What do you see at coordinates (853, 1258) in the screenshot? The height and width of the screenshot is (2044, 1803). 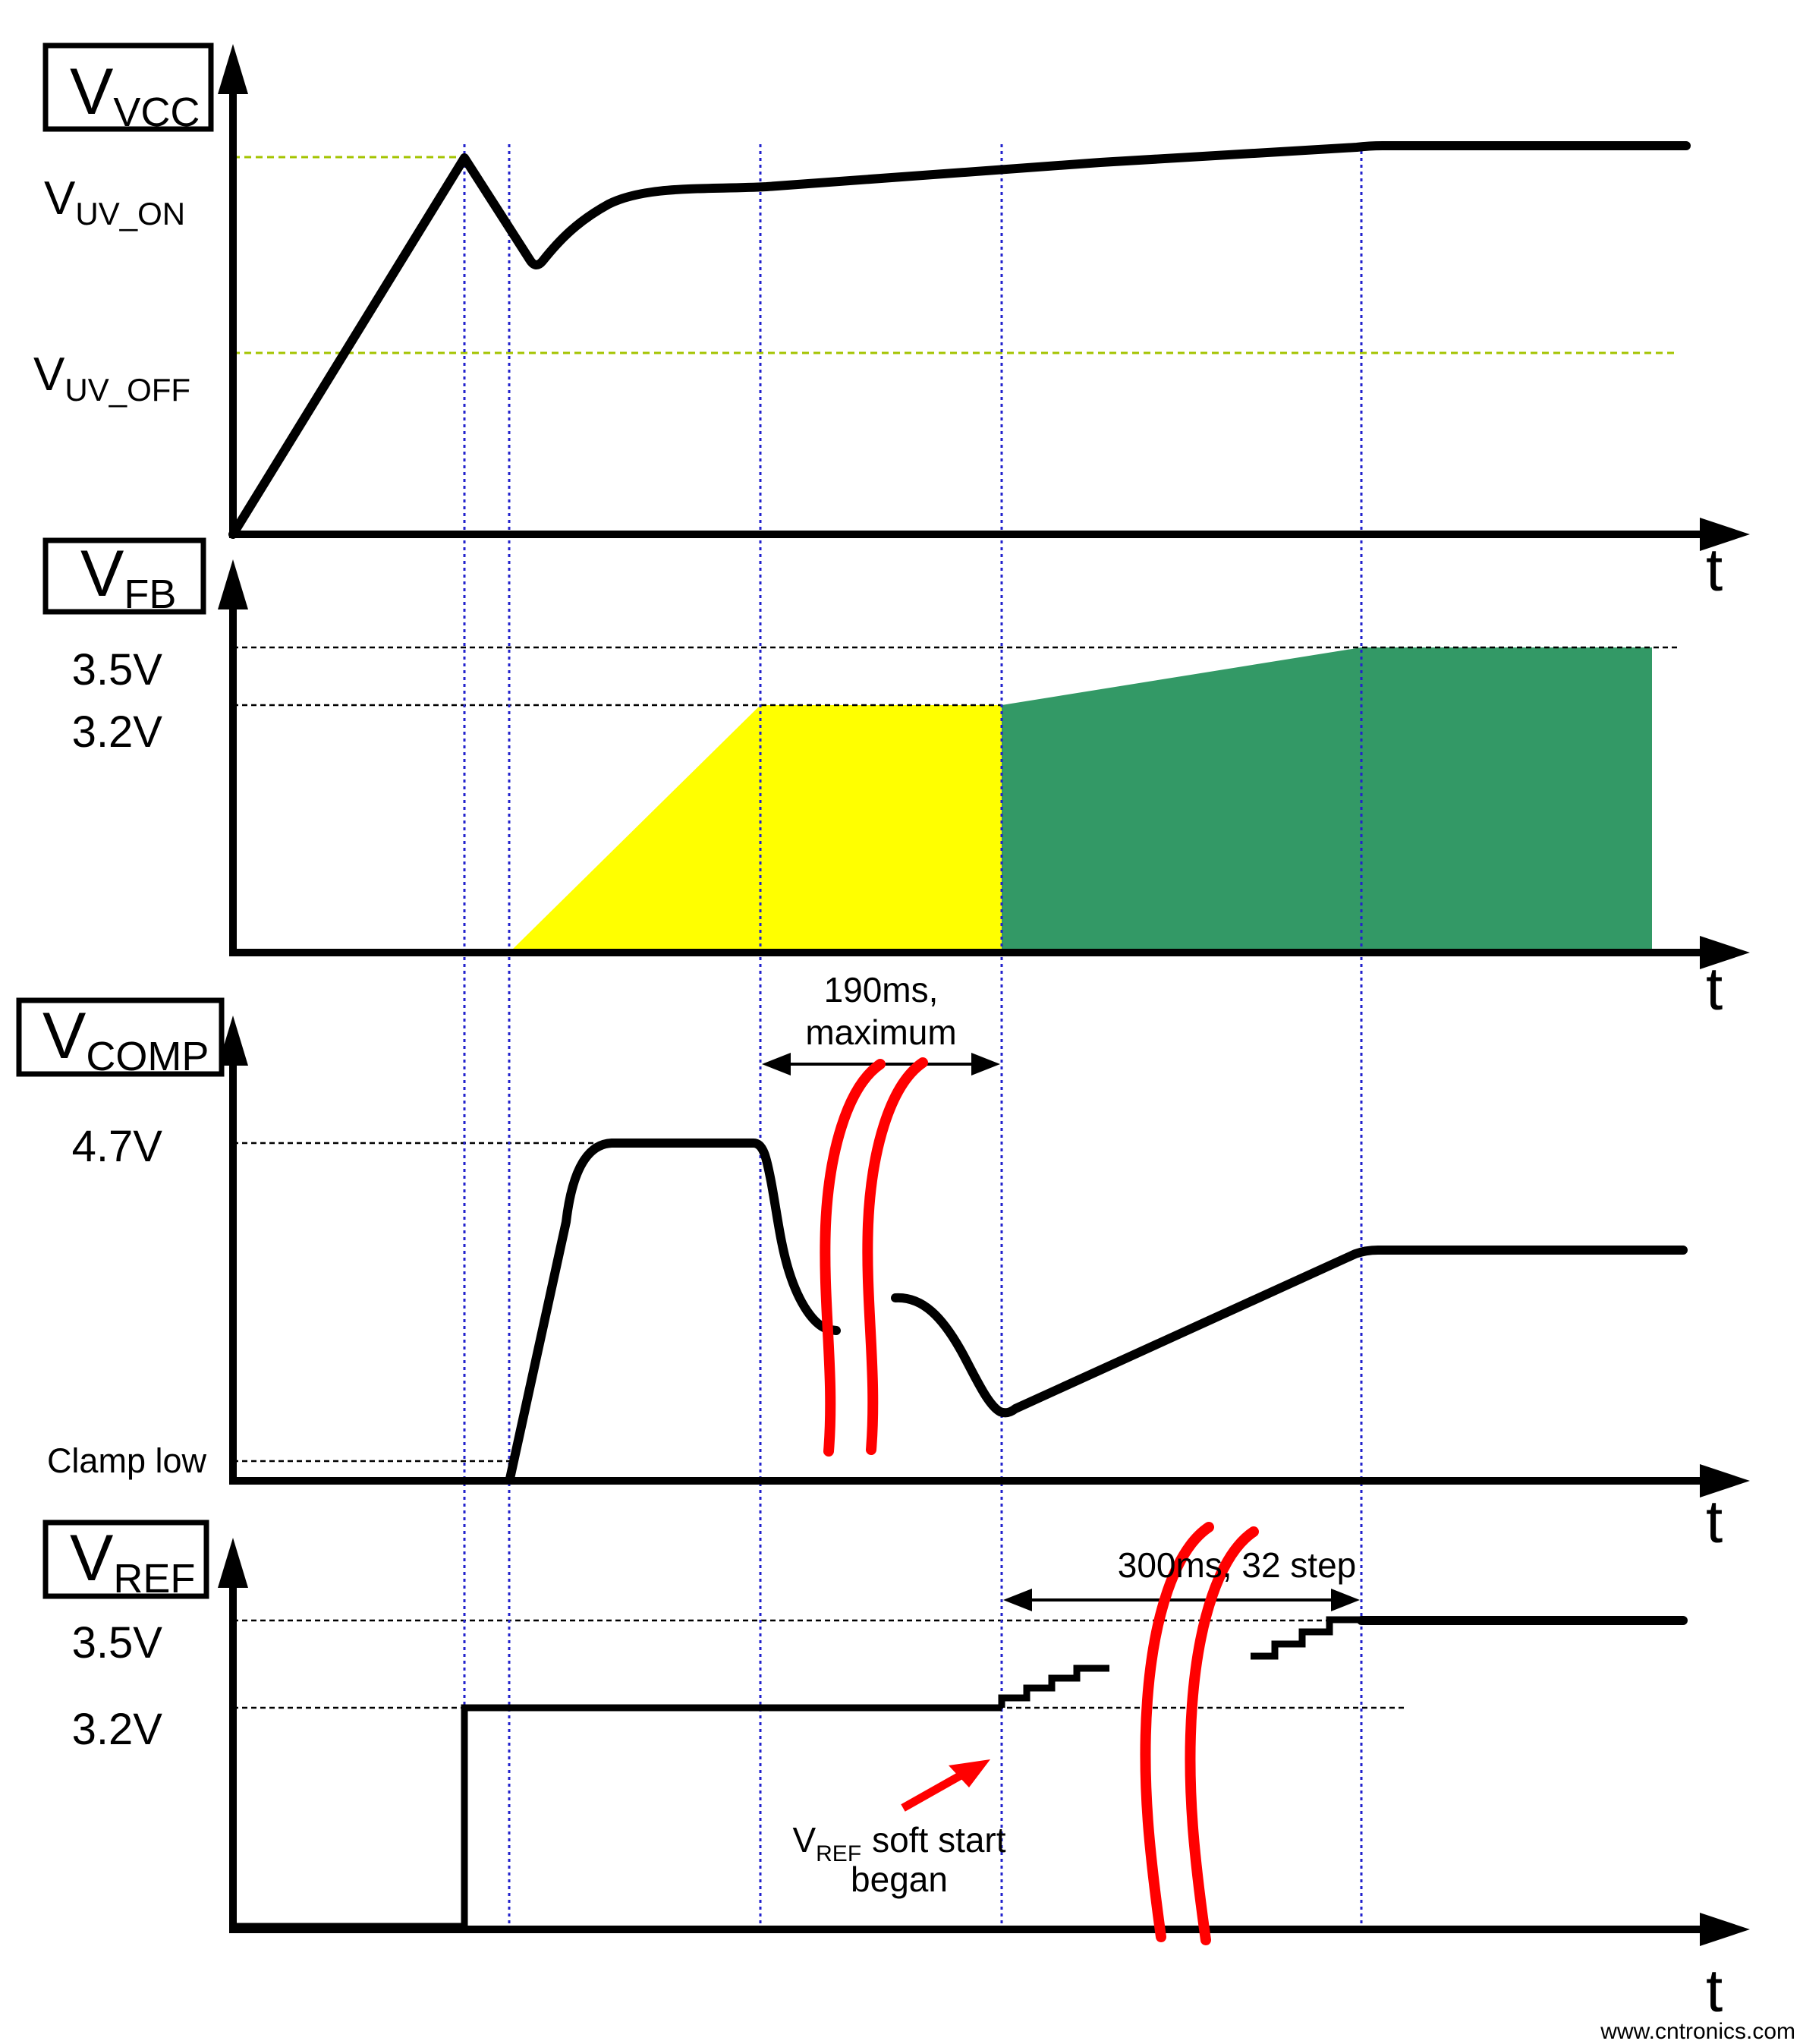 I see `vcomp-break-squiggle-left` at bounding box center [853, 1258].